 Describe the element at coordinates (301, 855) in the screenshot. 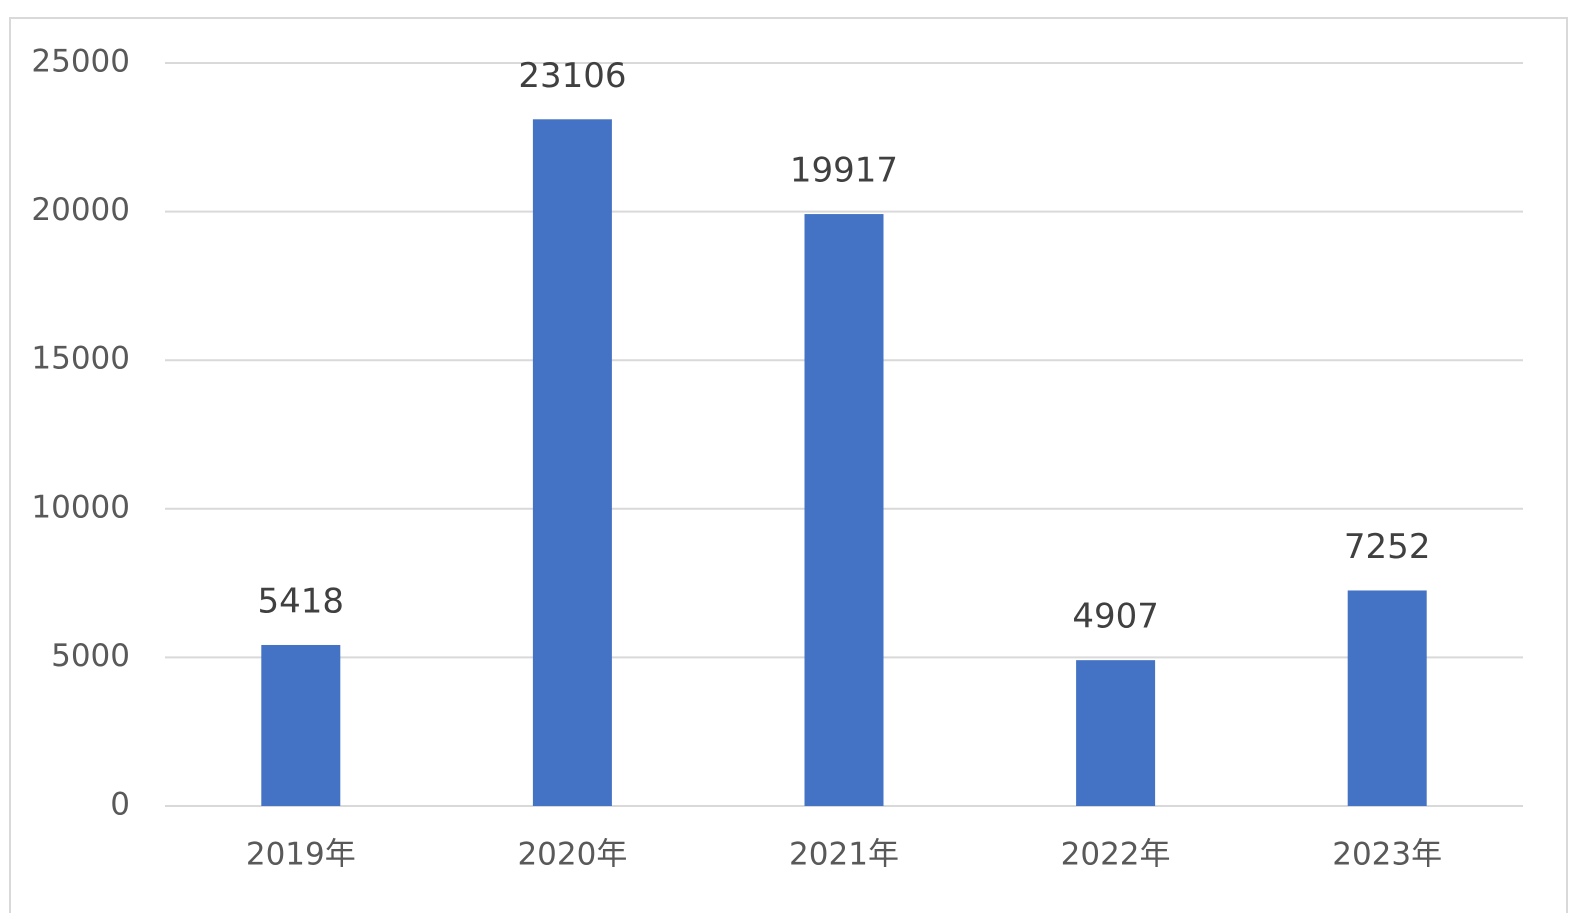

I see `x-tick-label: 2019年` at that location.